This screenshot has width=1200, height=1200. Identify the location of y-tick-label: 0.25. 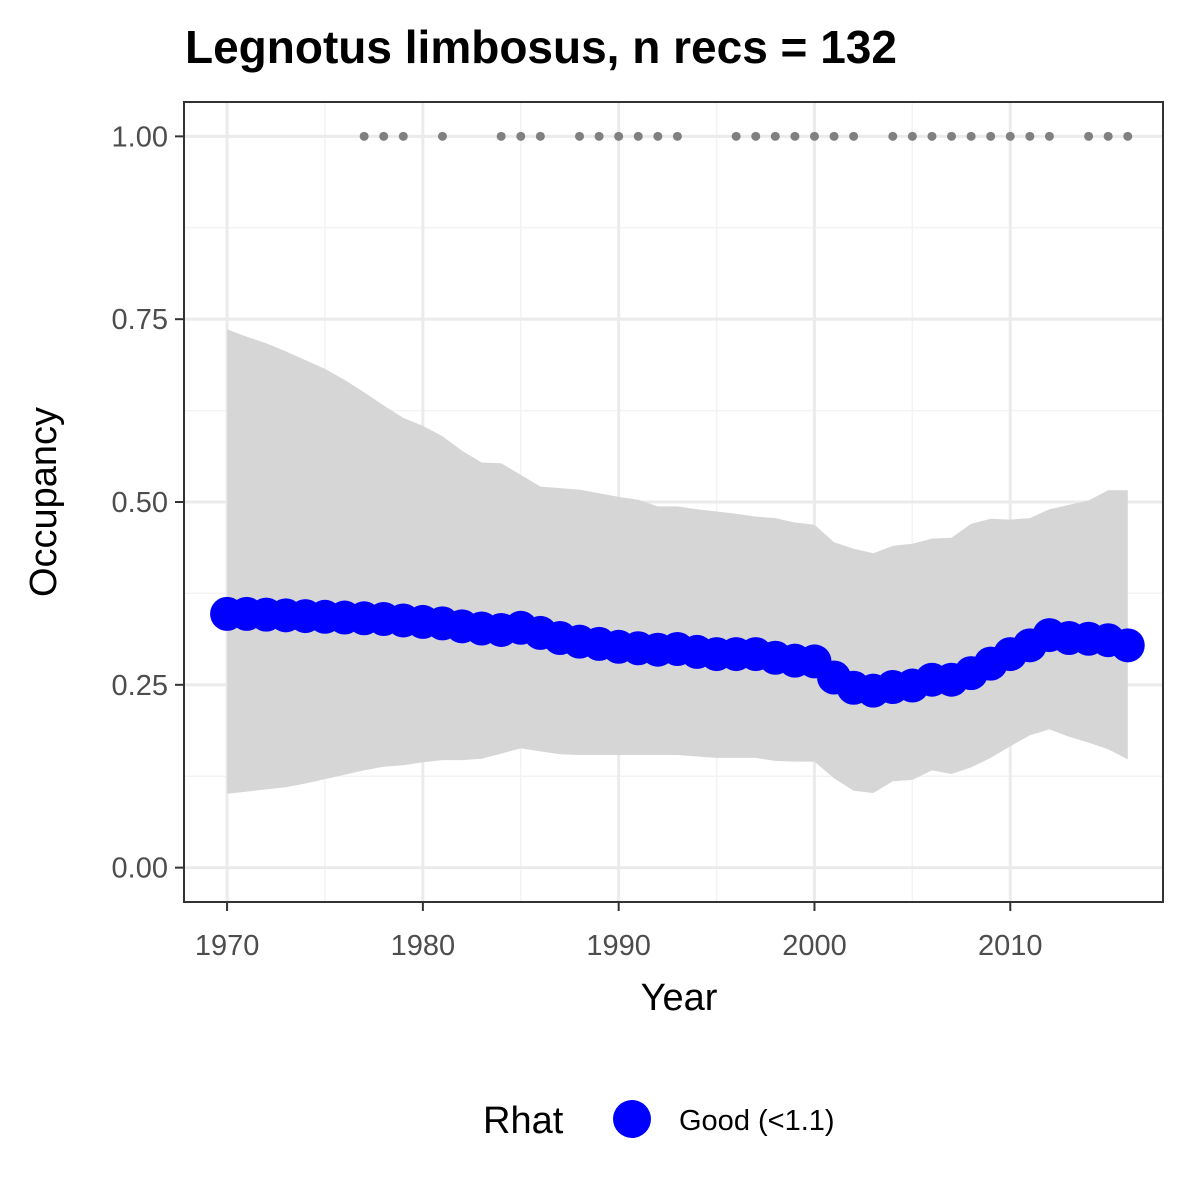
(140, 686).